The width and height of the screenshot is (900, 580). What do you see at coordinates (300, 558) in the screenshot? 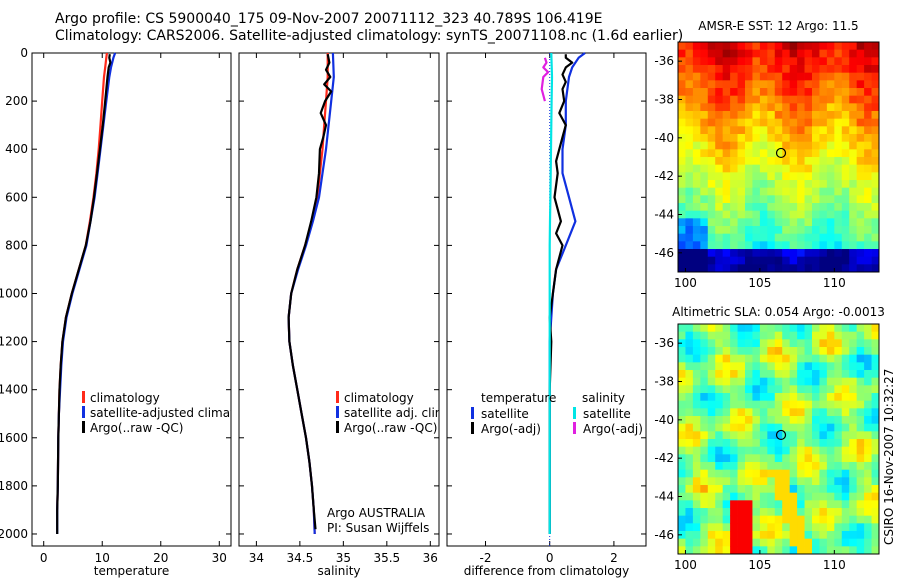
I see `x-tick-label: 34.5` at bounding box center [300, 558].